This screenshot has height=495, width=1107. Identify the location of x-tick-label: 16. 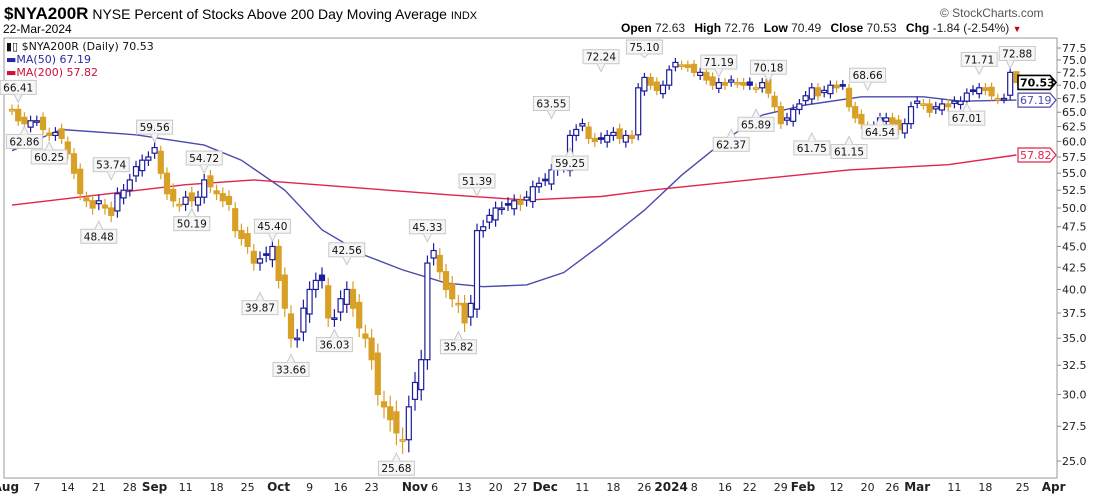
(725, 487).